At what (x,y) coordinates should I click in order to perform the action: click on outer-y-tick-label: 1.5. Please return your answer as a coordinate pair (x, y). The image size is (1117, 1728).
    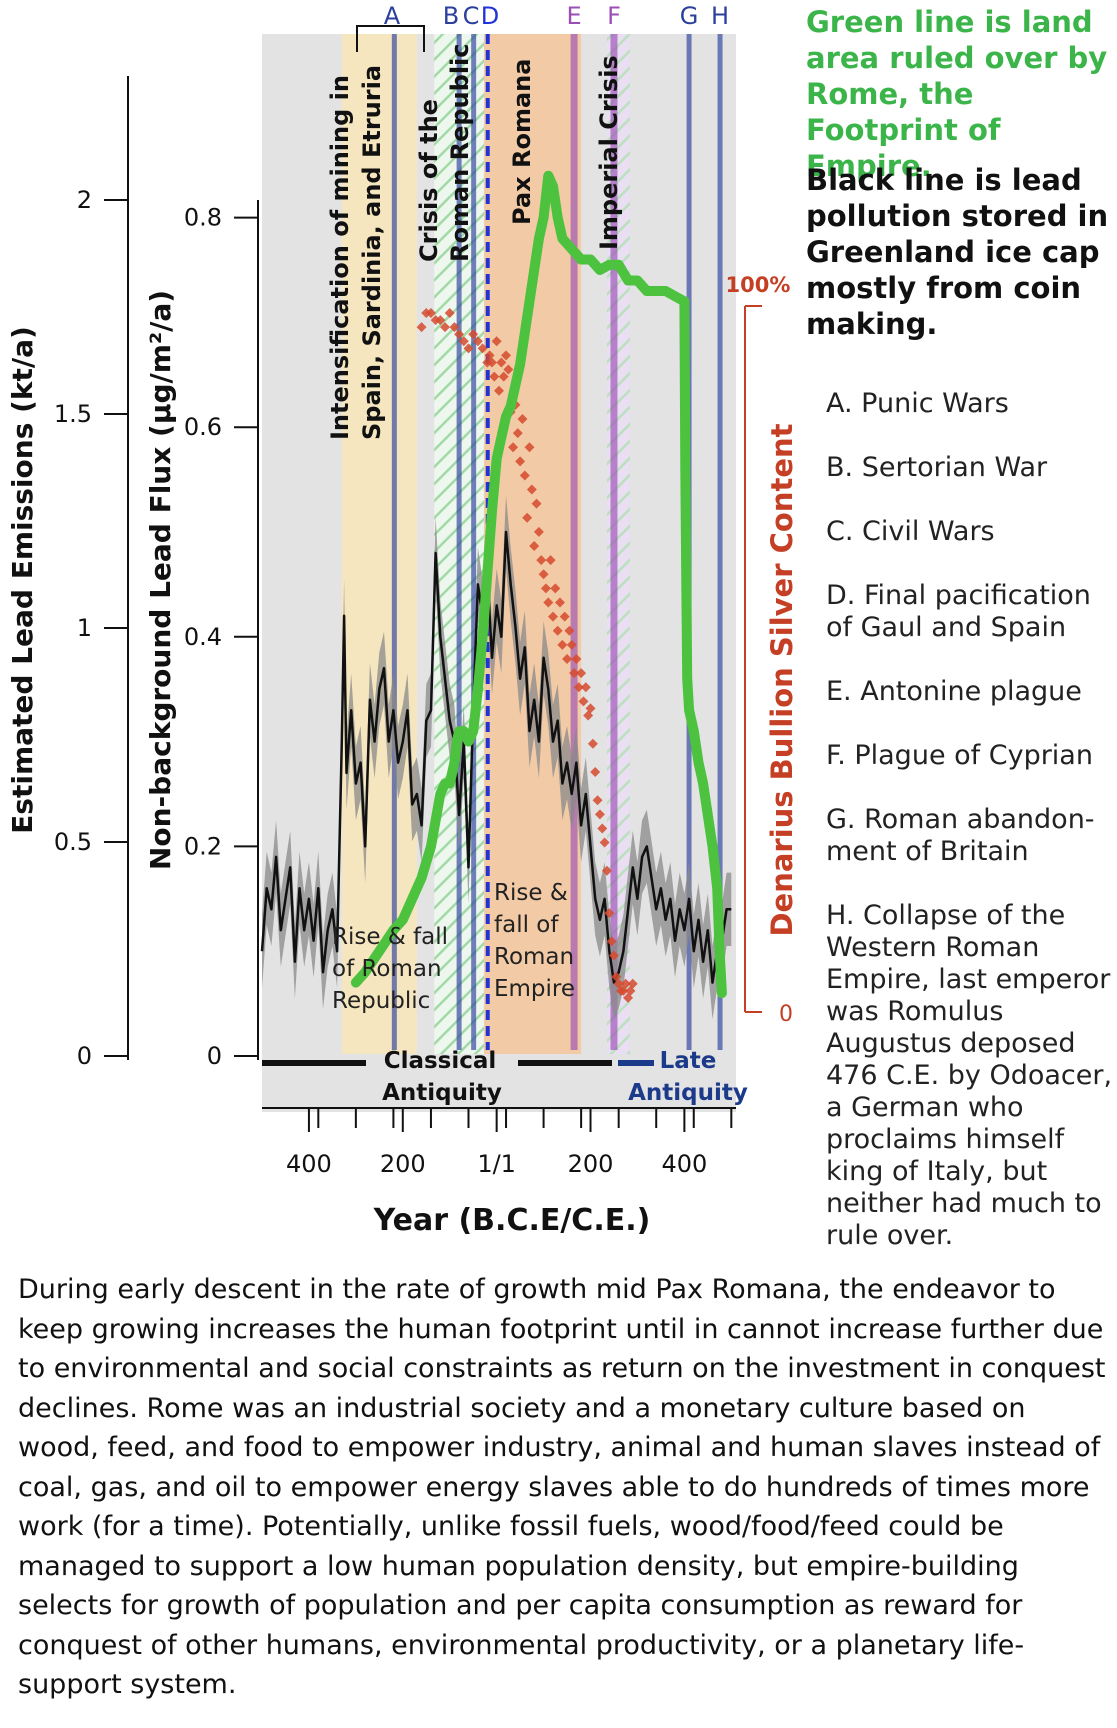
    Looking at the image, I should click on (73, 414).